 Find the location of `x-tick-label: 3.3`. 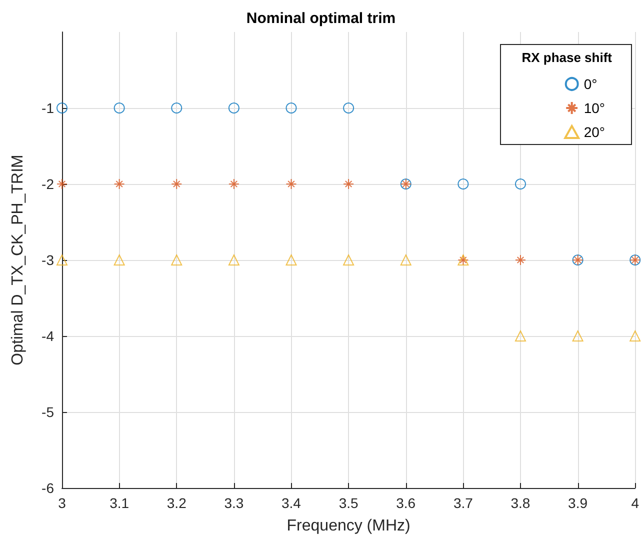

x-tick-label: 3.3 is located at coordinates (234, 503).